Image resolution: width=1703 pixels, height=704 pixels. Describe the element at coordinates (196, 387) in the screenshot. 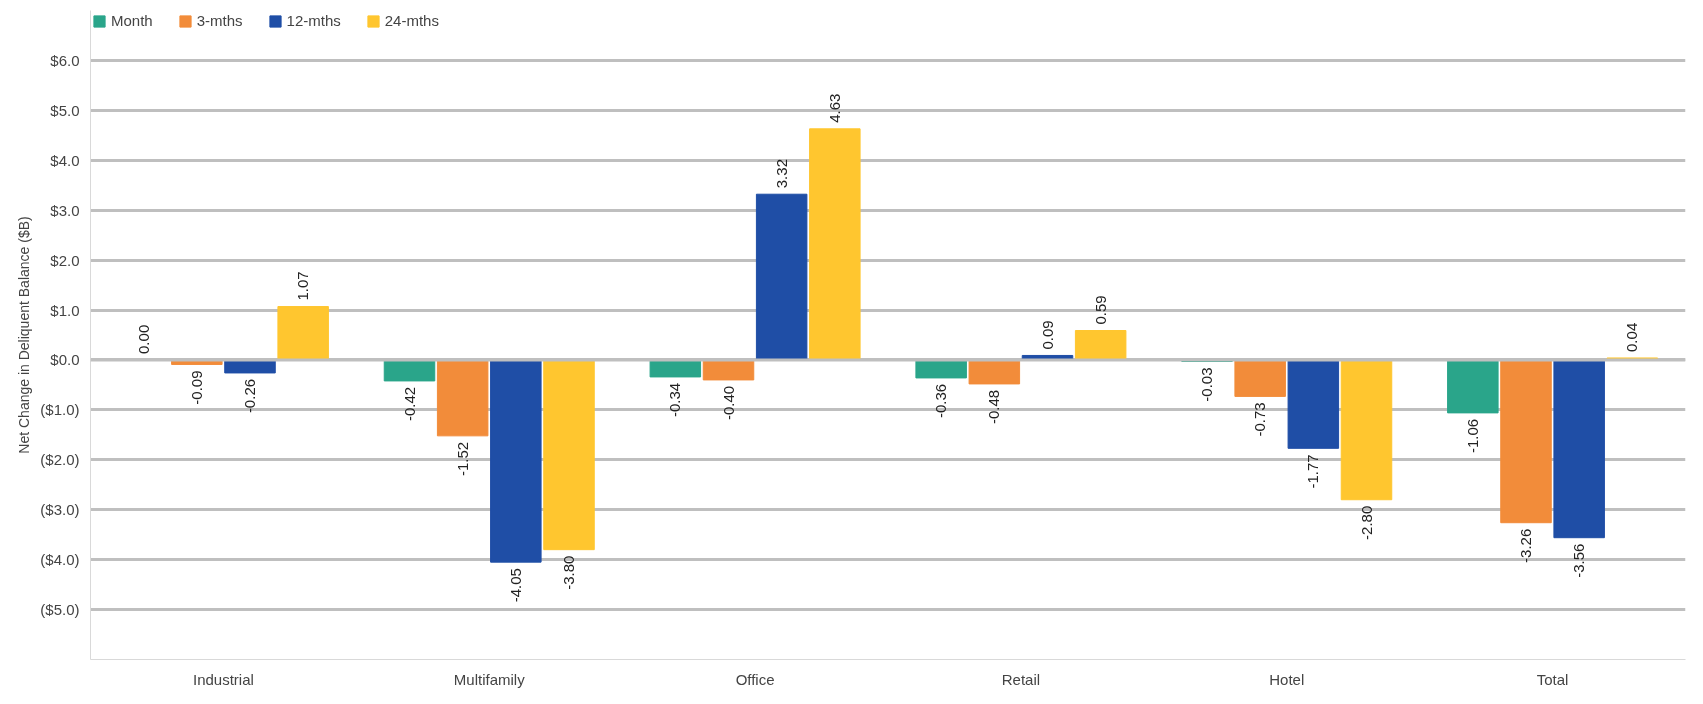

I see `data-label: -0.09` at that location.